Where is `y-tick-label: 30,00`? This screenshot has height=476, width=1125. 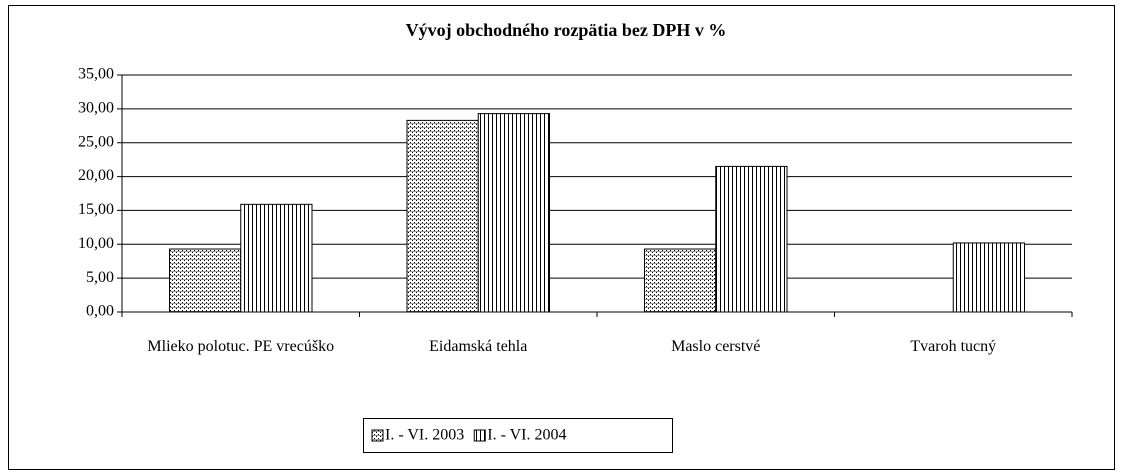
y-tick-label: 30,00 is located at coordinates (96, 108).